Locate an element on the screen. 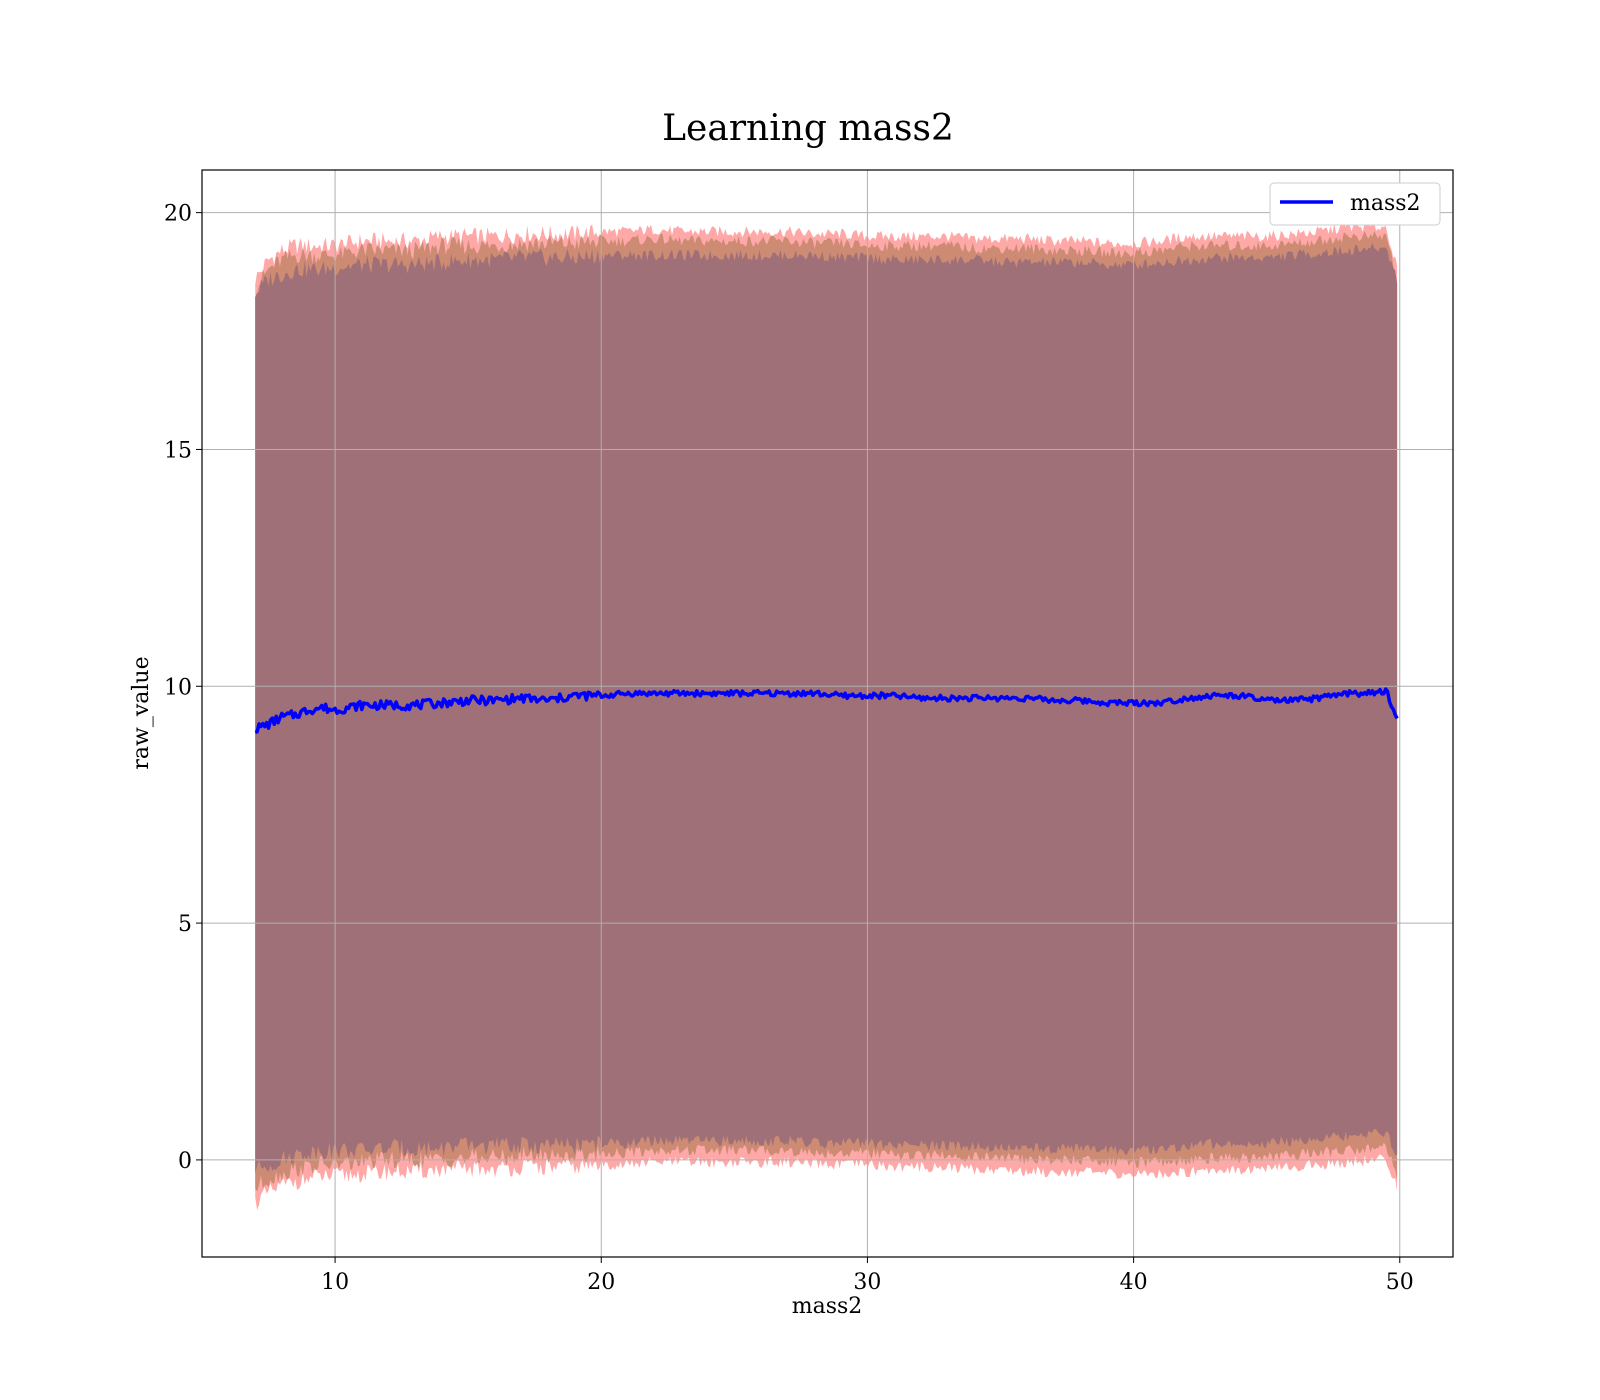  x-axis-ticks: 10 20 30 40 50 is located at coordinates (867, 1276).